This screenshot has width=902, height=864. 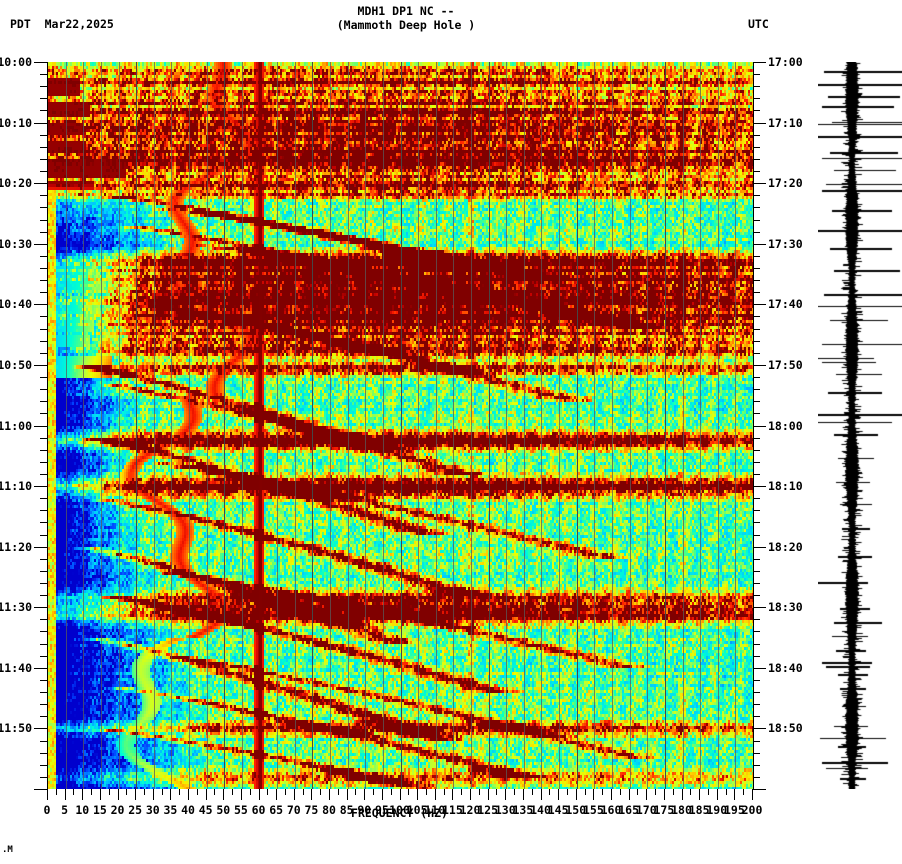 I want to click on left-time-label: 10:10, so click(x=16, y=122).